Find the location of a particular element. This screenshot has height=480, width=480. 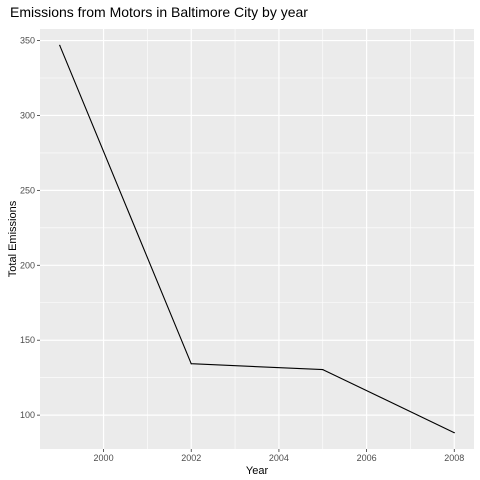

x-tick-label: 2002 is located at coordinates (191, 458).